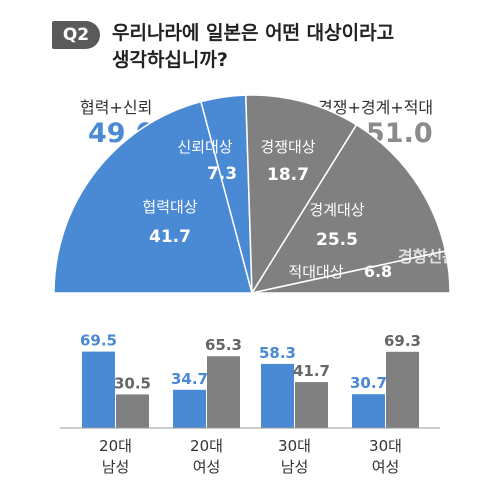 The height and width of the screenshot is (504, 500). Describe the element at coordinates (287, 147) in the screenshot. I see `pie-slice-label-3: 경쟁대상` at that location.